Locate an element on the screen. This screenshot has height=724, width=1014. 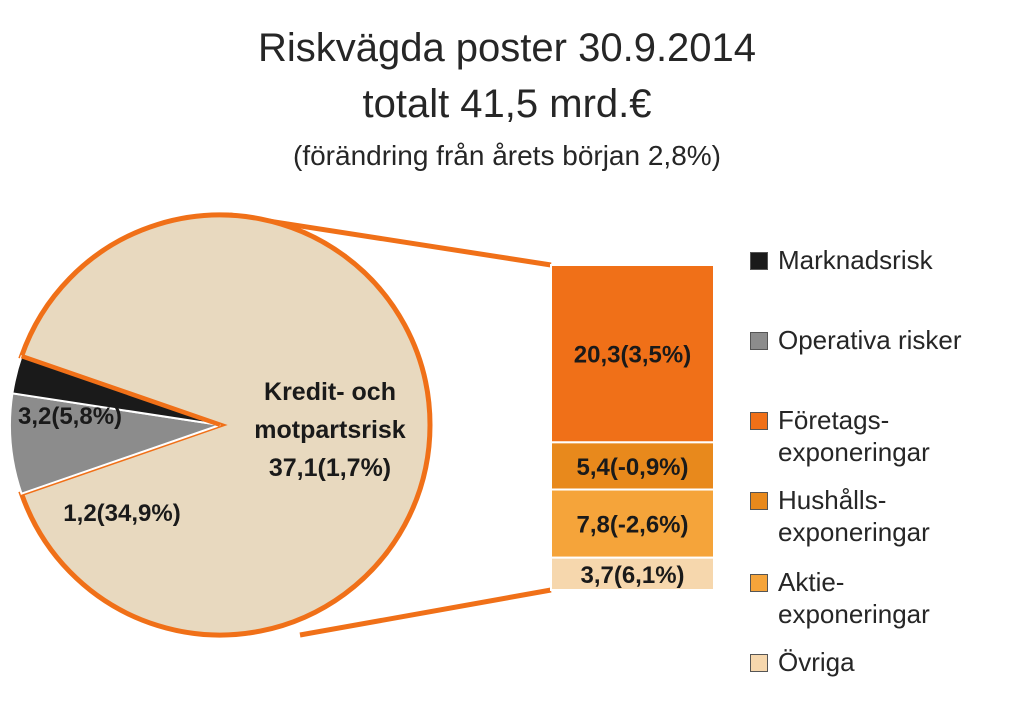
connector-bottom is located at coordinates (425, 612).